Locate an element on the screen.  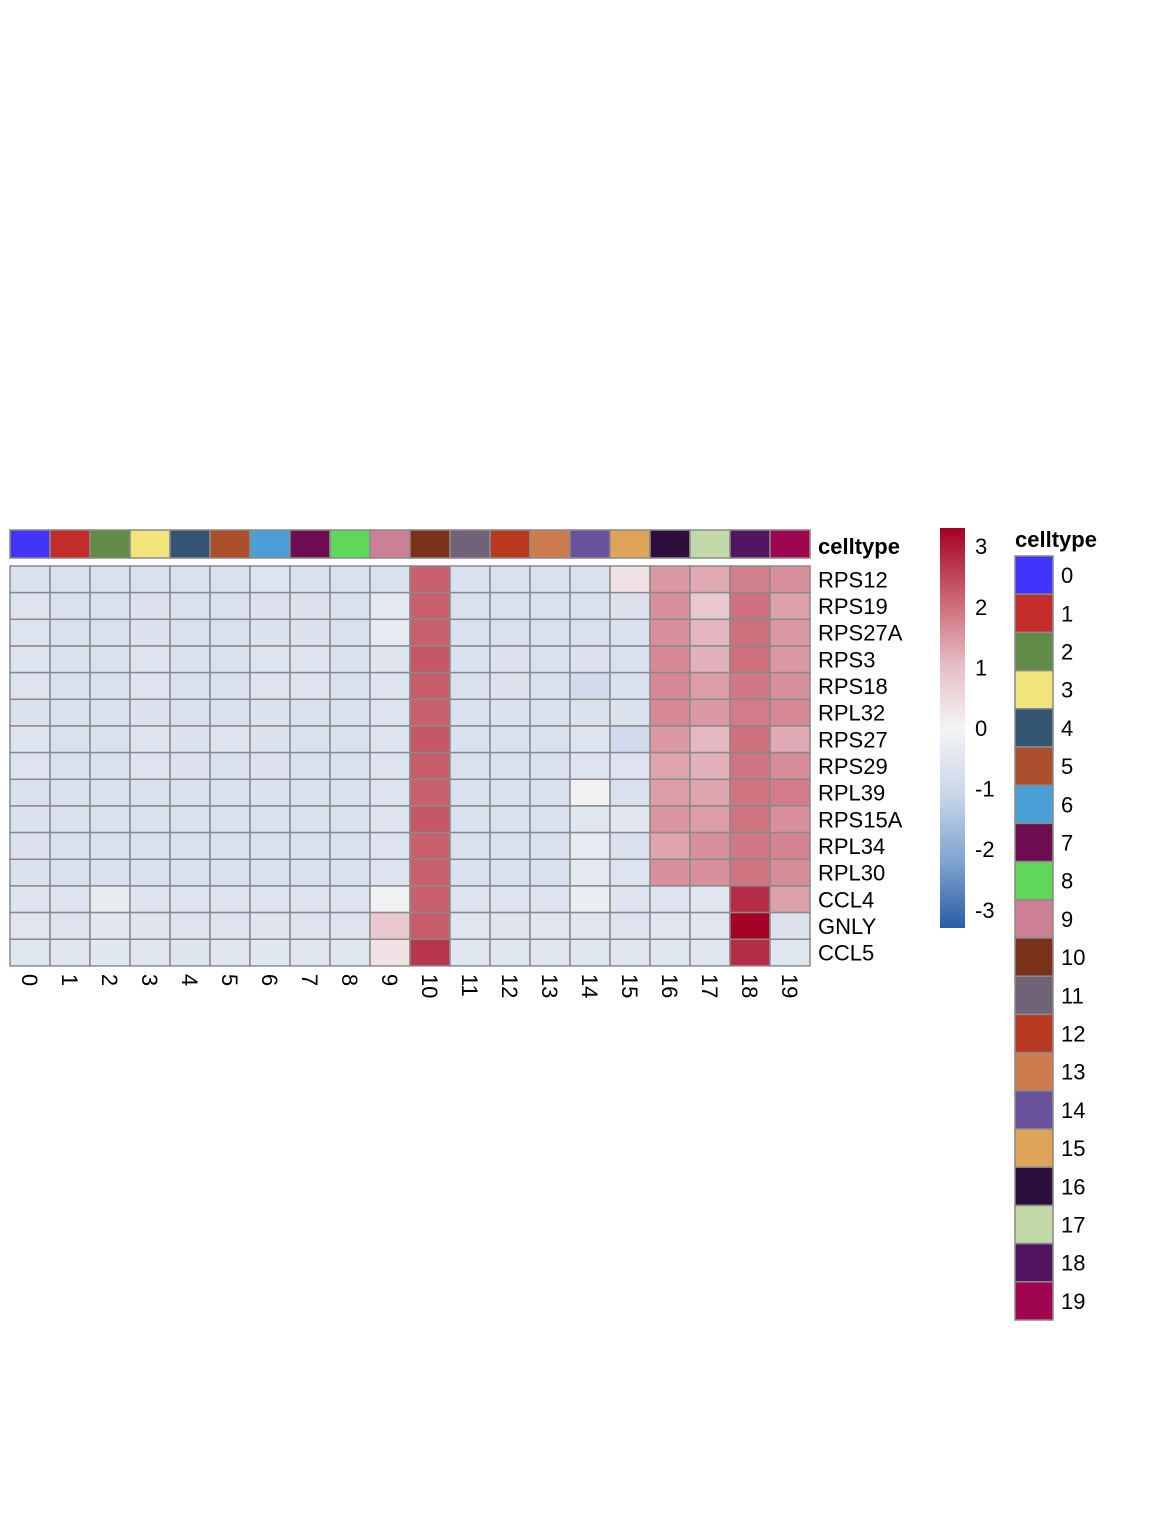
legend-label: 5 is located at coordinates (1067, 766).